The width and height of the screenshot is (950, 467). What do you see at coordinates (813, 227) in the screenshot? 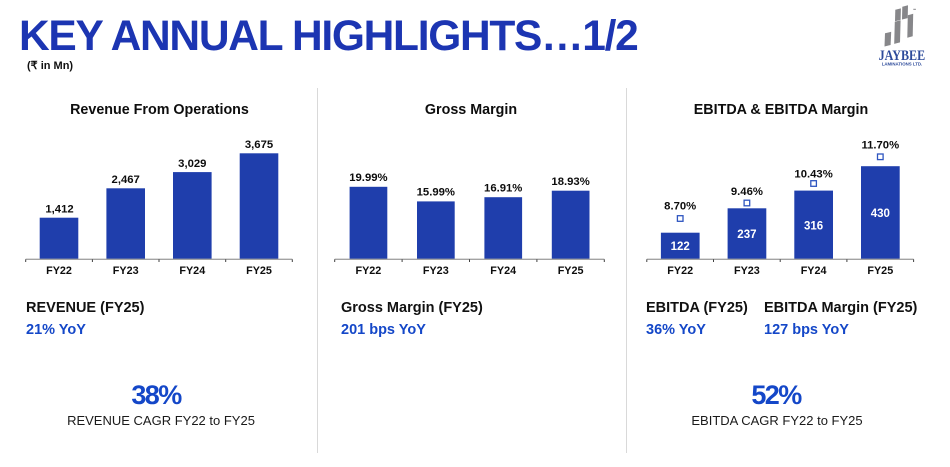
I see `svg-text: 316` at bounding box center [813, 227].